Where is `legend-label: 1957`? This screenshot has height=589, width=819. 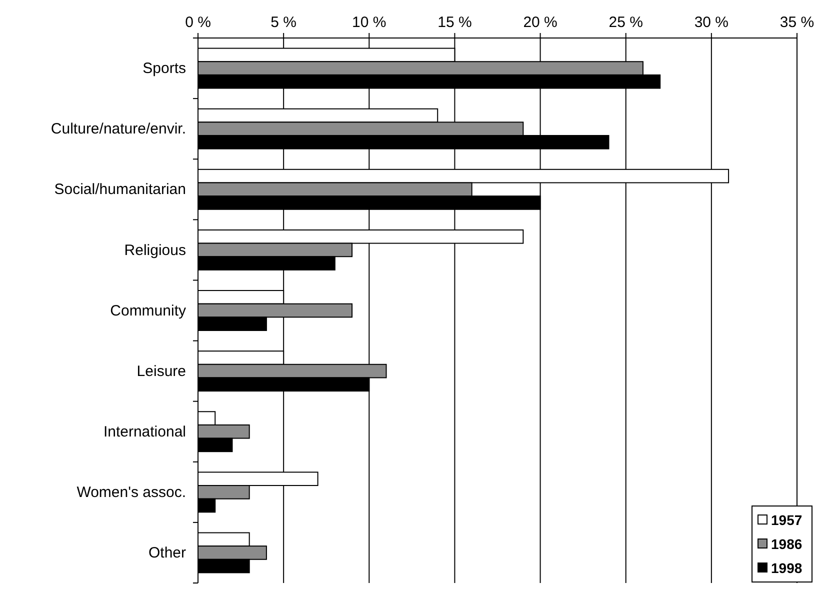 legend-label: 1957 is located at coordinates (786, 520).